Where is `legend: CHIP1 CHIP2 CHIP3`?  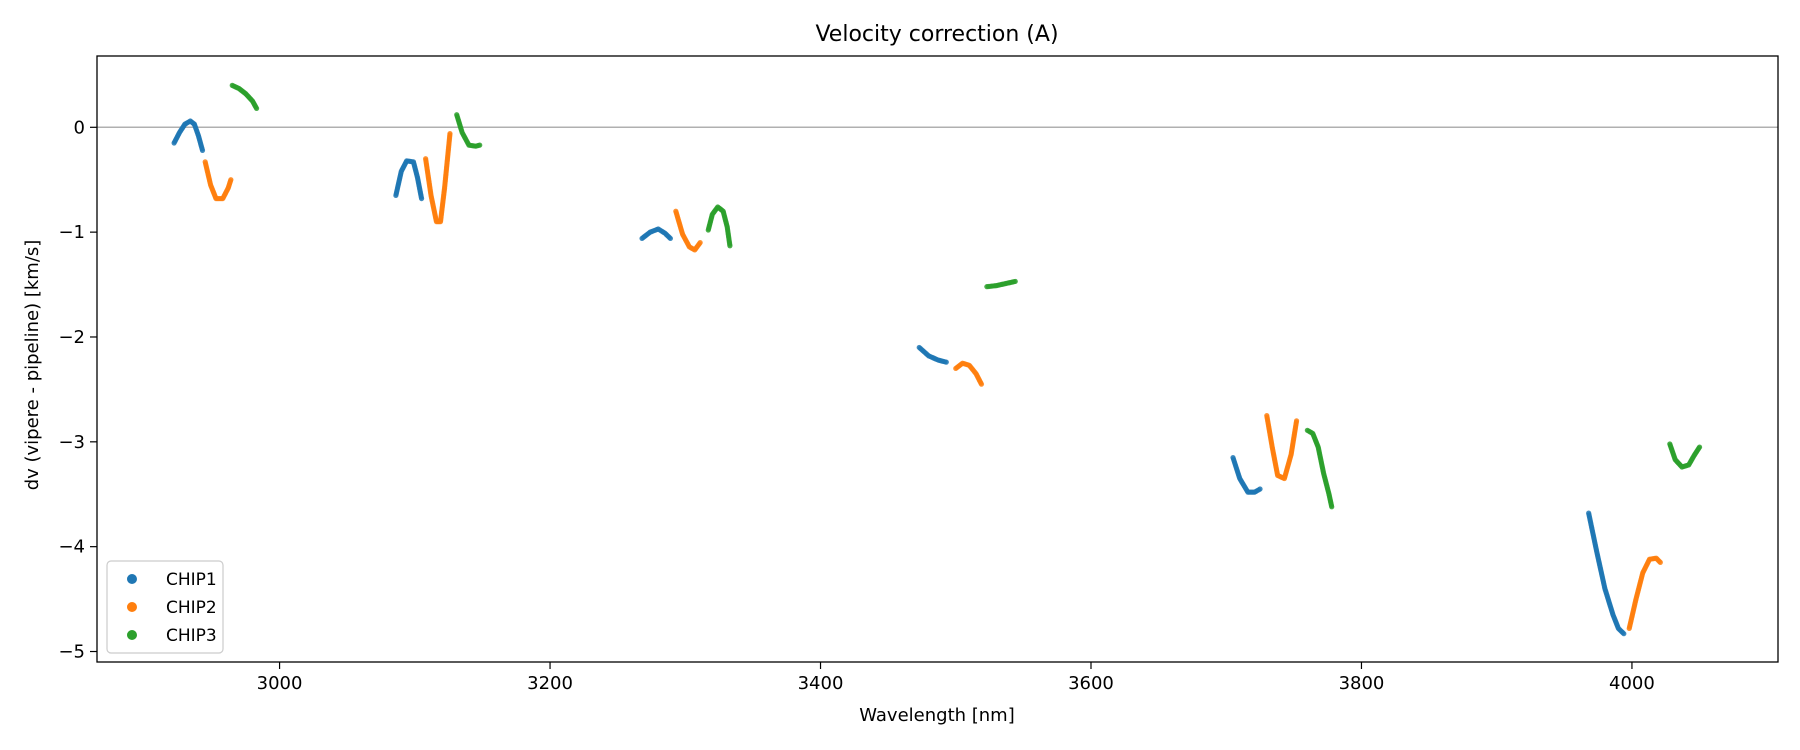
legend: CHIP1 CHIP2 CHIP3 is located at coordinates (165, 607).